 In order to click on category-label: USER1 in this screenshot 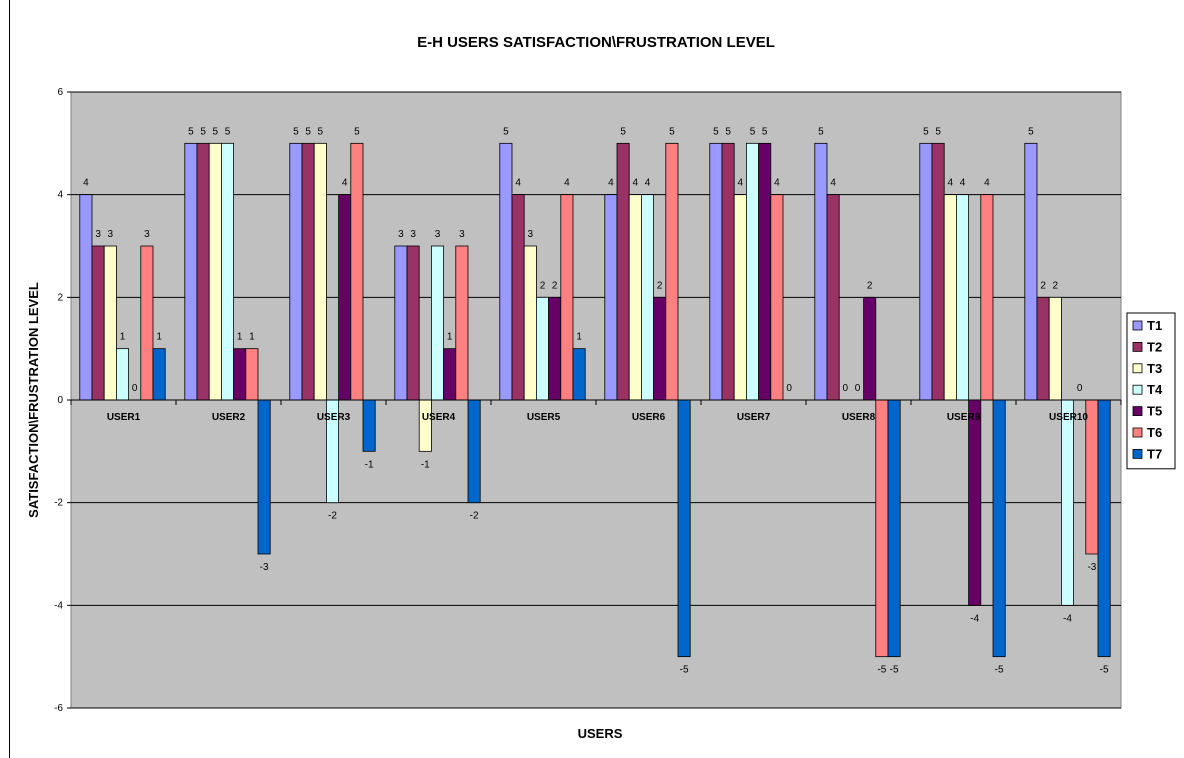, I will do `click(124, 417)`.